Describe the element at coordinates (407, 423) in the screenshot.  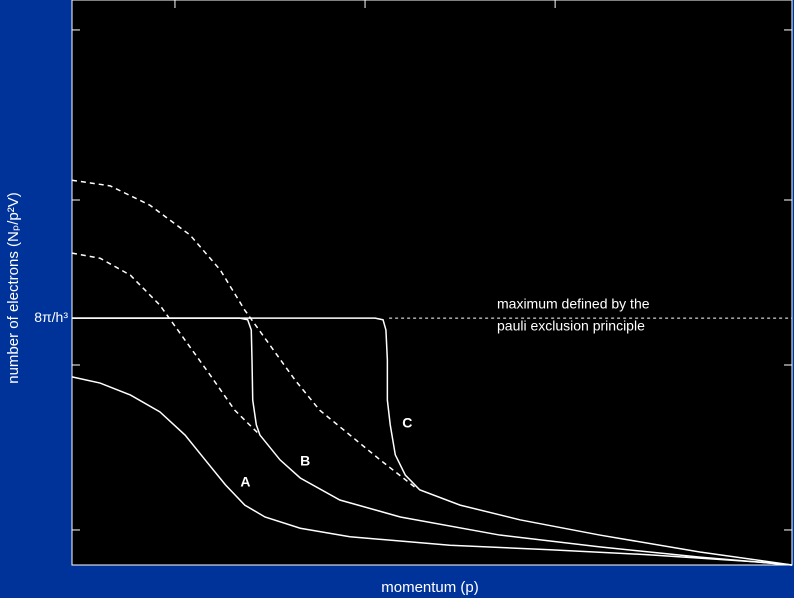
I see `curve-label: C` at that location.